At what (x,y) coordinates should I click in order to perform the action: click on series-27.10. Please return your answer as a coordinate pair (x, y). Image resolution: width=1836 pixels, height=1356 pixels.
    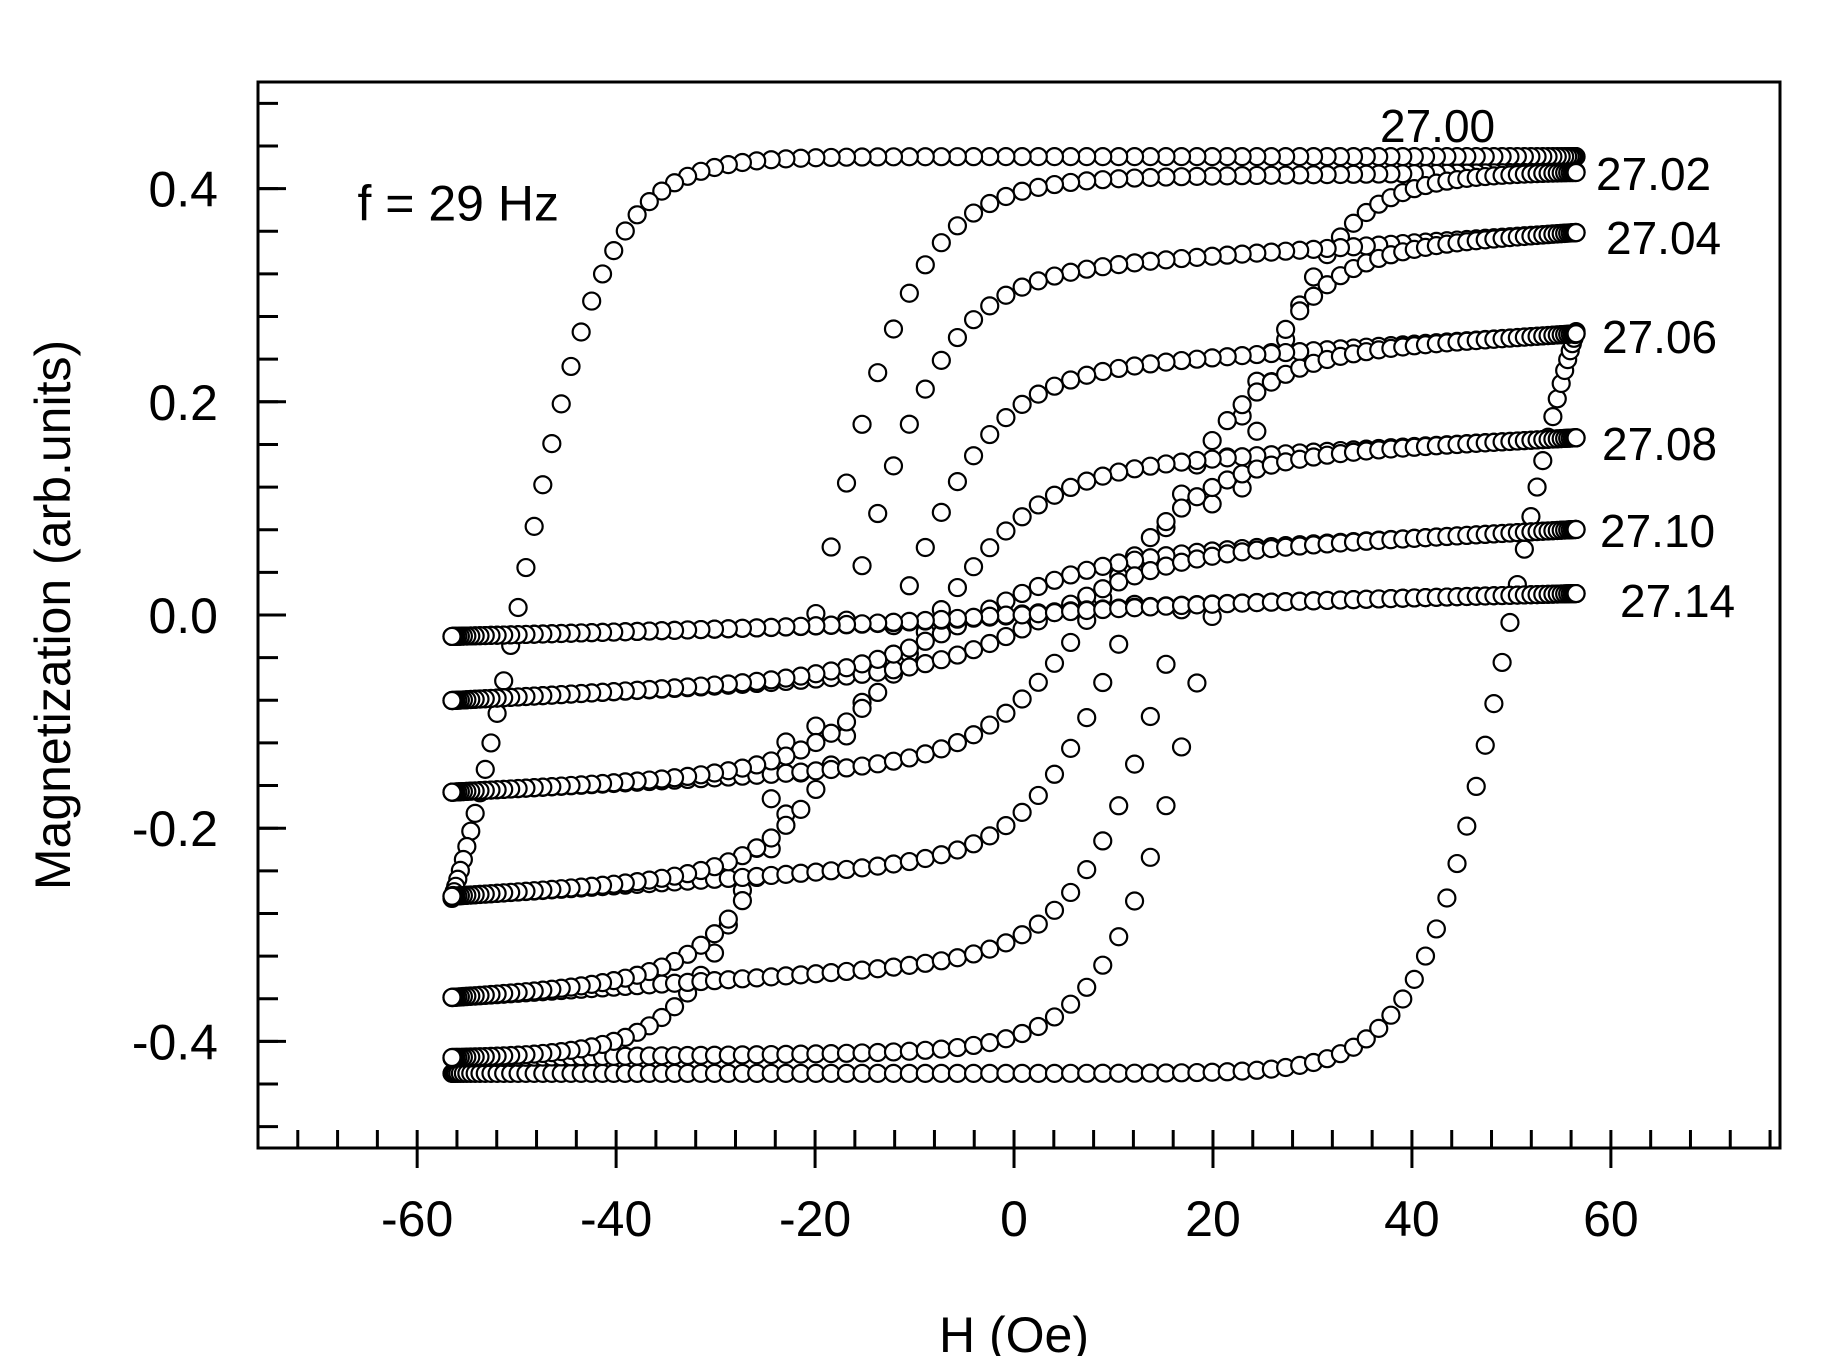
    Looking at the image, I should click on (1014, 615).